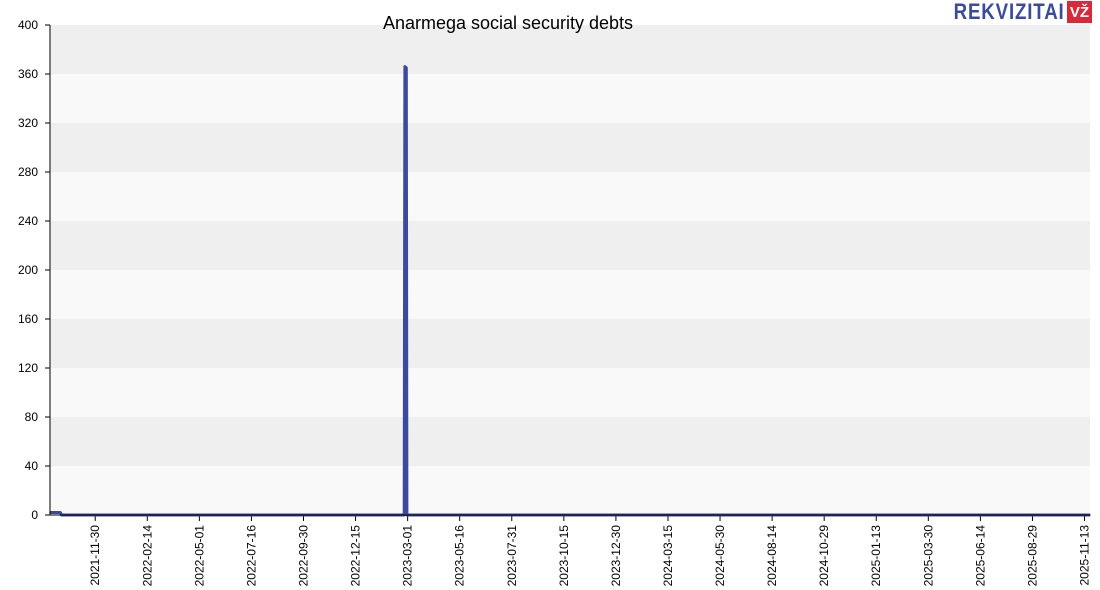  Describe the element at coordinates (512, 556) in the screenshot. I see `x-tick-label: 2023-07-31` at that location.